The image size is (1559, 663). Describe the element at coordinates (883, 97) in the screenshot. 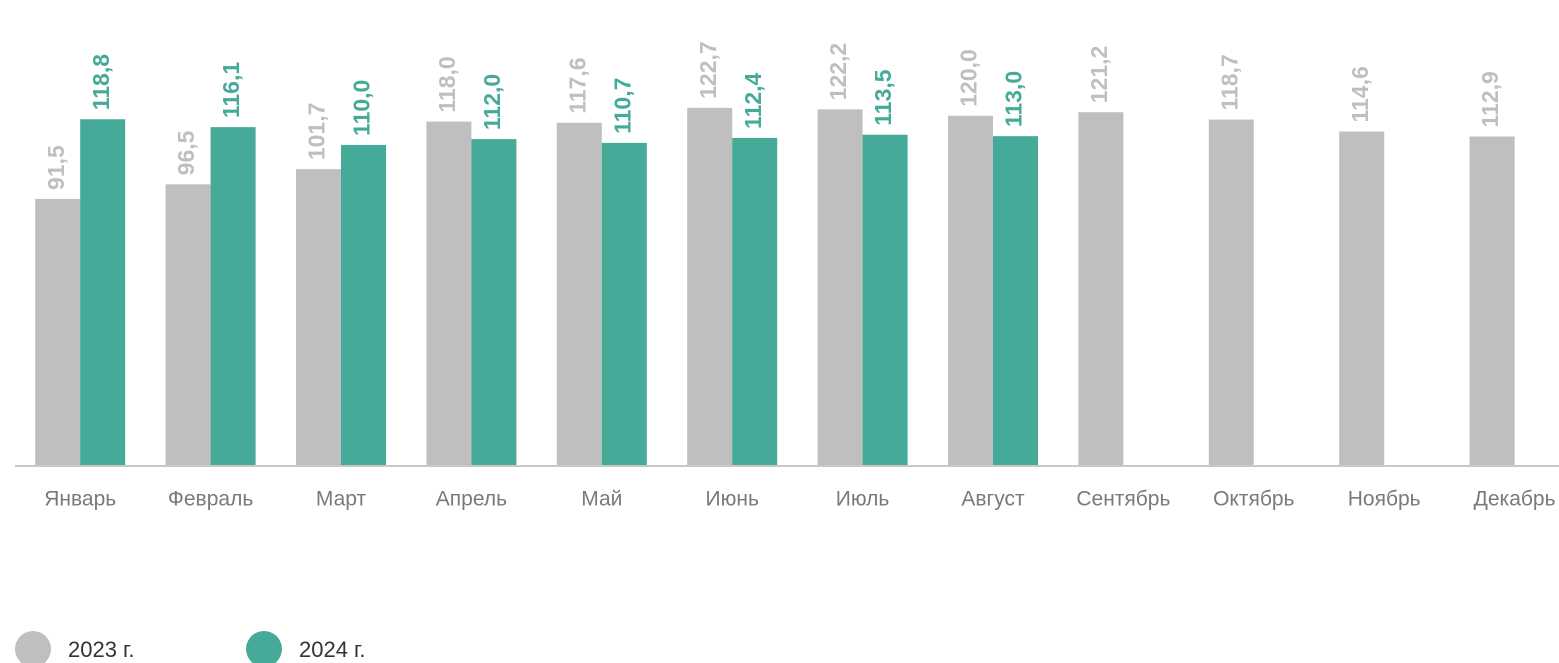

I see `value-label: 113,5` at that location.